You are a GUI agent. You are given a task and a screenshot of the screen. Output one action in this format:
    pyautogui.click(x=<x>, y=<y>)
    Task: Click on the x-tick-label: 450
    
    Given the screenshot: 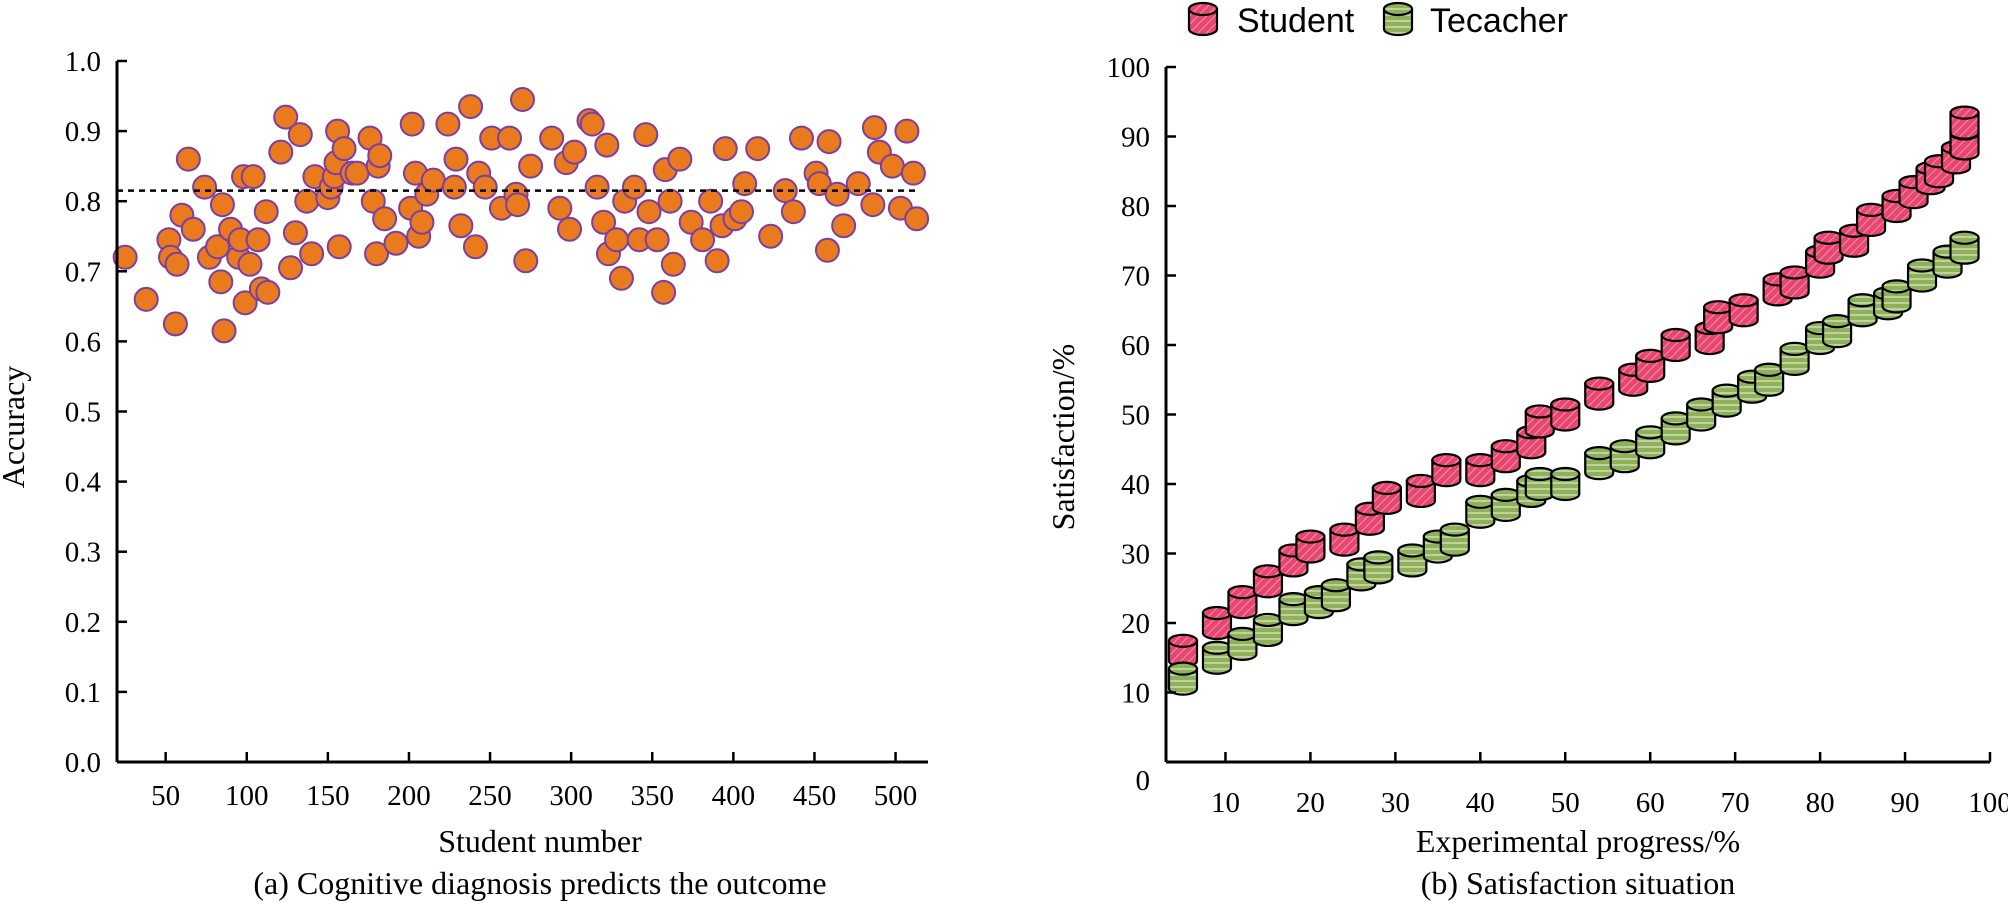 What is the action you would take?
    pyautogui.click(x=815, y=796)
    